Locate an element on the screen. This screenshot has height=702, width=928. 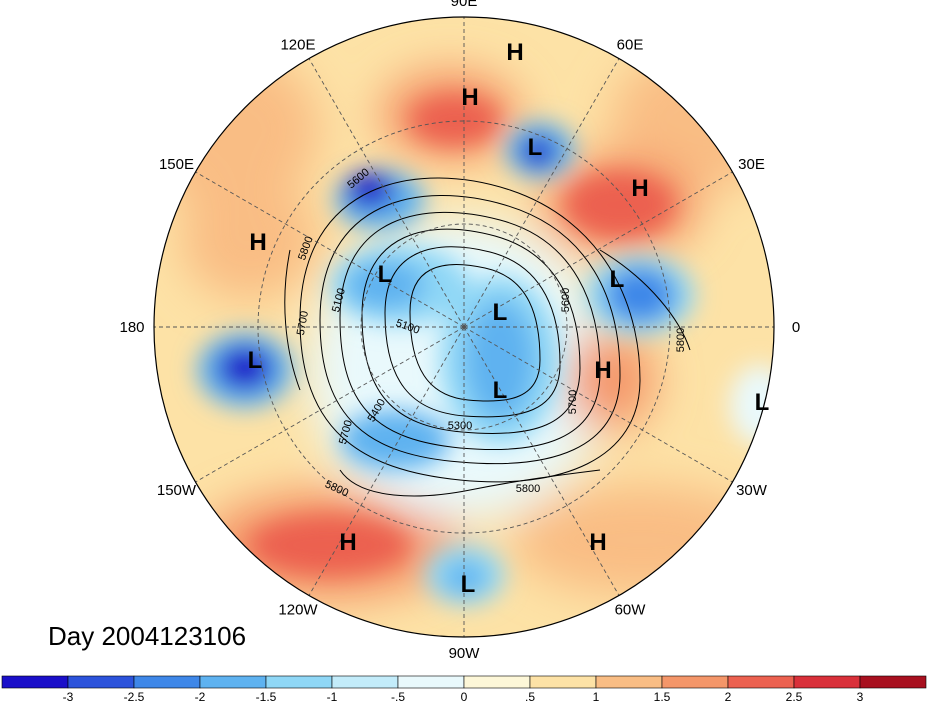
colorbar-tick-label: 1.5 is located at coordinates (662, 696).